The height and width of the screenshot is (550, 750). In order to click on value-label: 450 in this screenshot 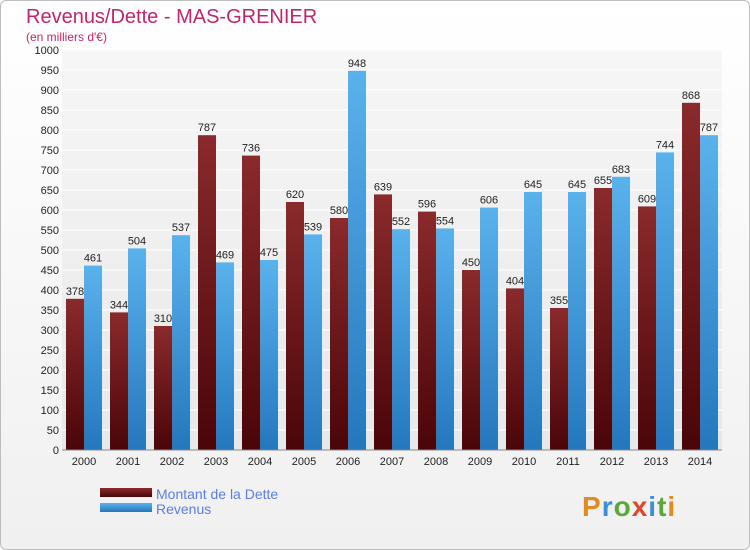, I will do `click(471, 263)`.